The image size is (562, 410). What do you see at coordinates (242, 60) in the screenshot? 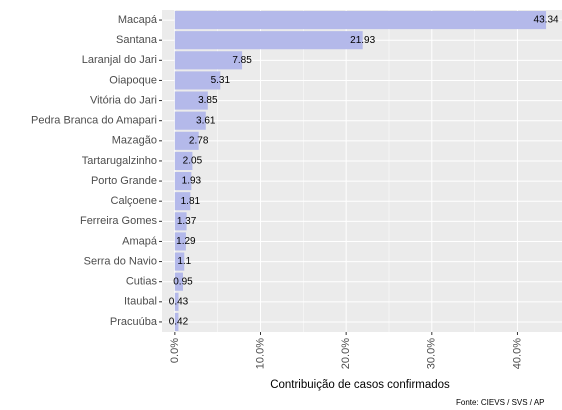
I see `value-label: 7.85` at bounding box center [242, 60].